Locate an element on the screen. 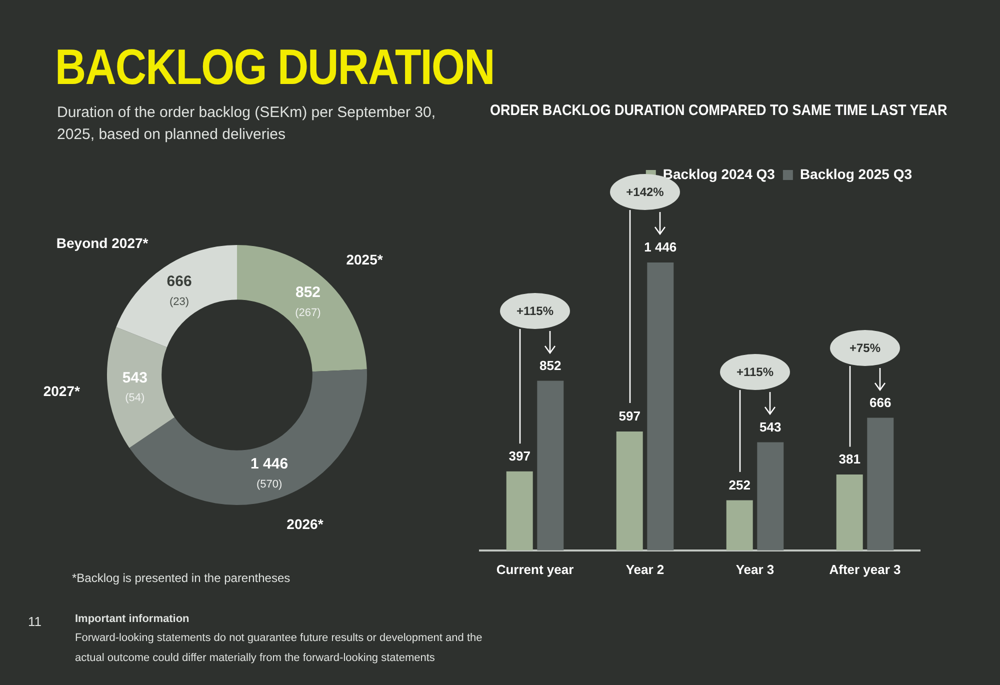 This screenshot has width=1000, height=685. x-tick-label: After year 3 is located at coordinates (865, 569).